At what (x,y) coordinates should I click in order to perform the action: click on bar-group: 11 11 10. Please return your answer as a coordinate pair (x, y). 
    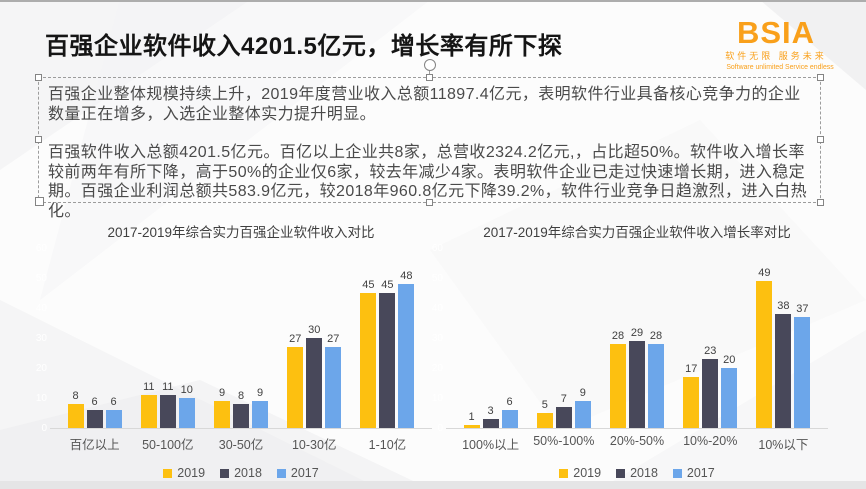
    Looking at the image, I should click on (167, 405).